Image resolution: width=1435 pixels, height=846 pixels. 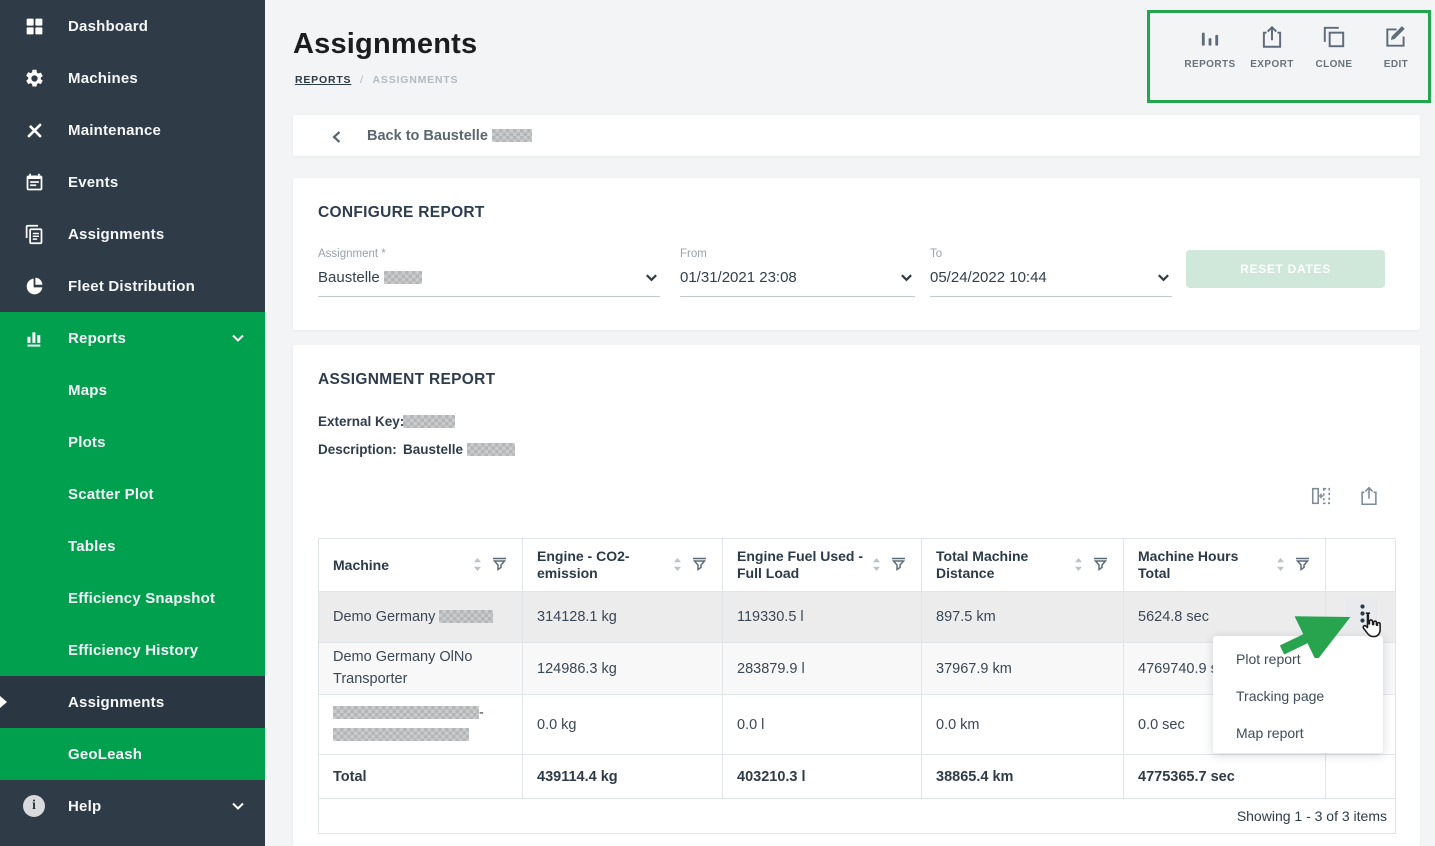 What do you see at coordinates (421, 565) in the screenshot?
I see `column-header-machine: Machine` at bounding box center [421, 565].